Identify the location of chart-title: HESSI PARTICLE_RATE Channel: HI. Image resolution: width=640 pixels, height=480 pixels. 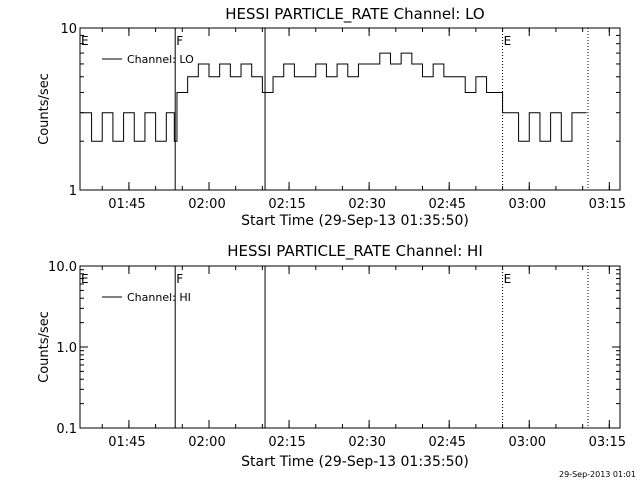
(355, 251).